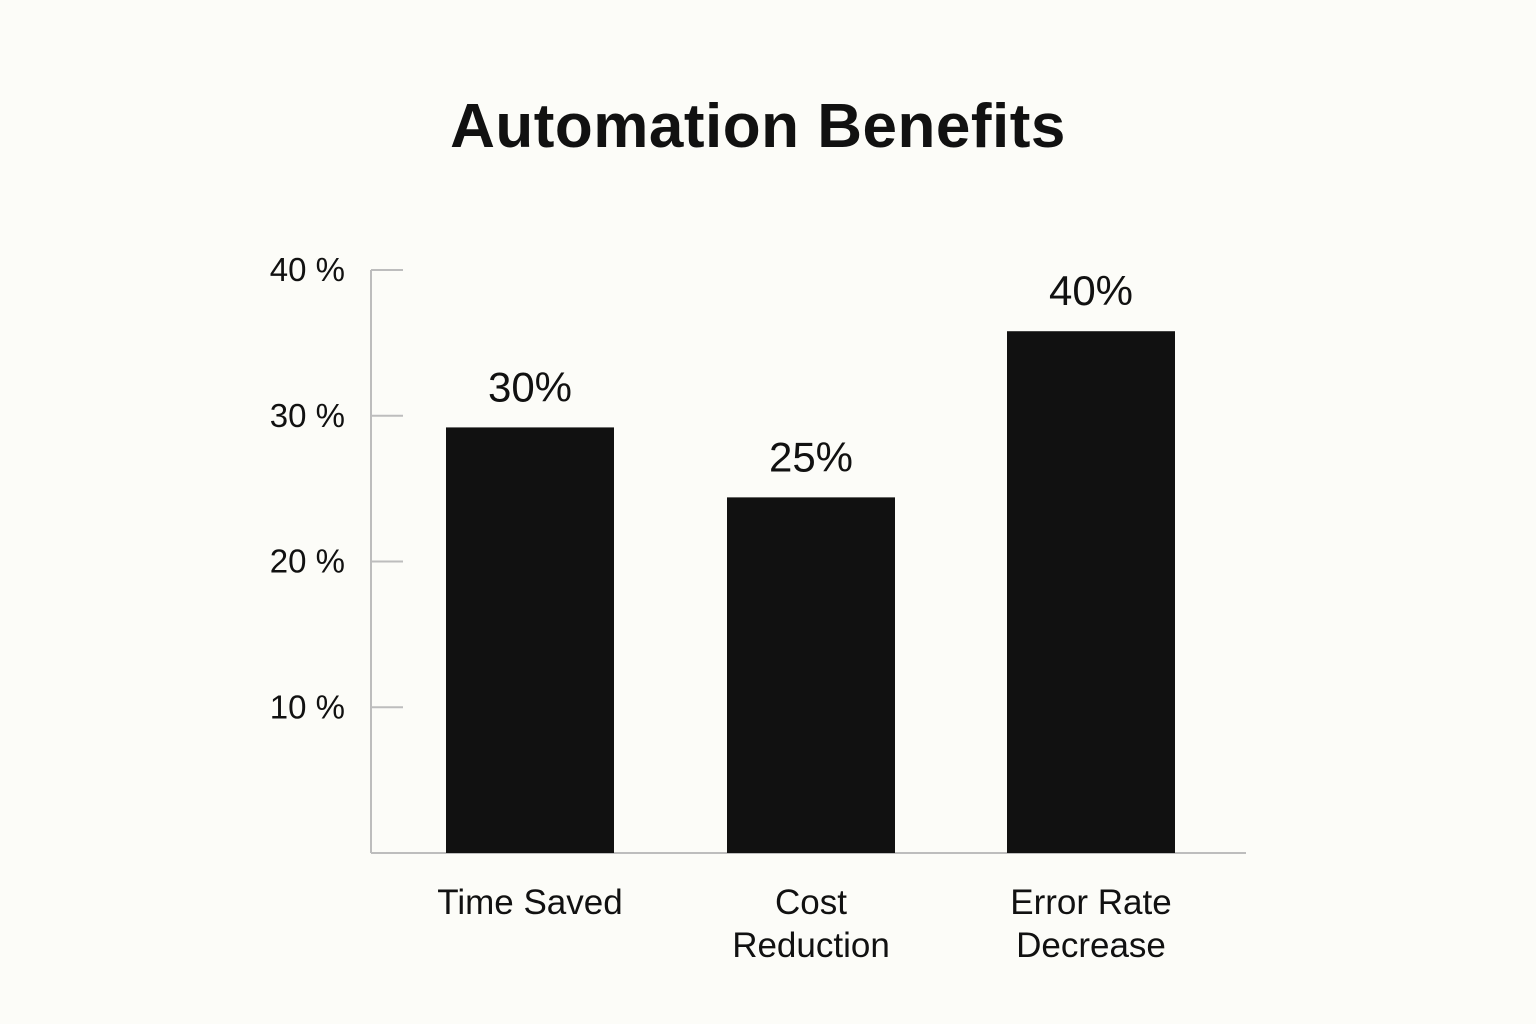  I want to click on y-tick-label: 10 %, so click(307, 706).